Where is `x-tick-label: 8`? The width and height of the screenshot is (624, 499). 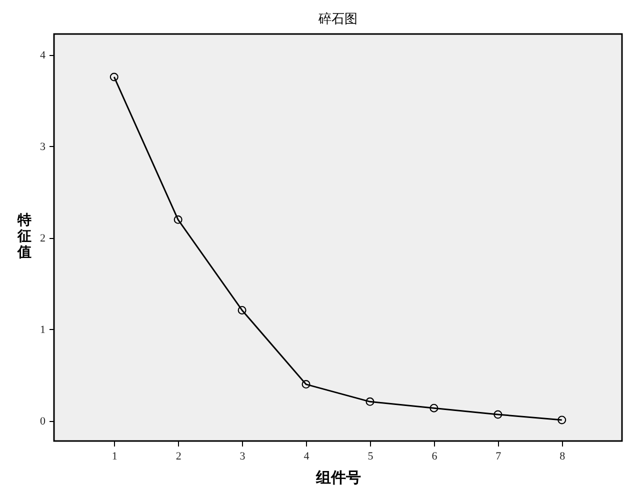 x-tick-label: 8 is located at coordinates (563, 456).